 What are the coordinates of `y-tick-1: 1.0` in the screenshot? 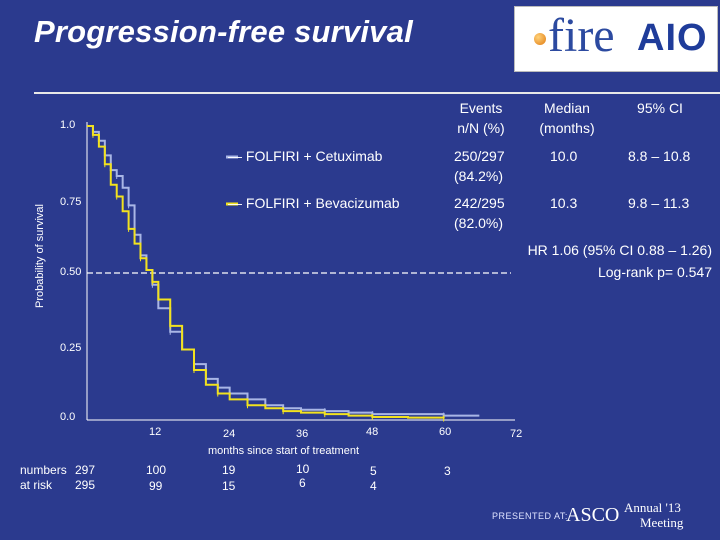 It's located at (68, 125).